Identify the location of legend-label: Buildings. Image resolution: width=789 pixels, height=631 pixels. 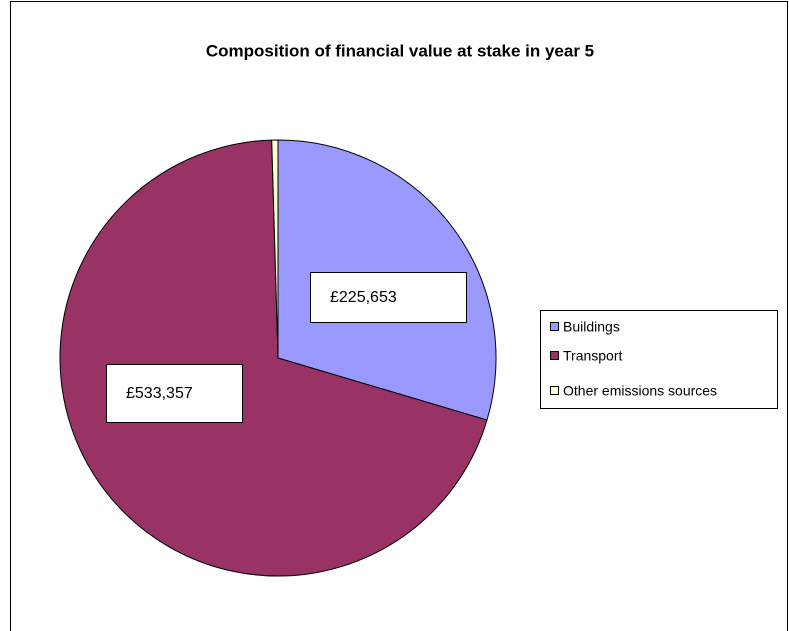
(591, 327).